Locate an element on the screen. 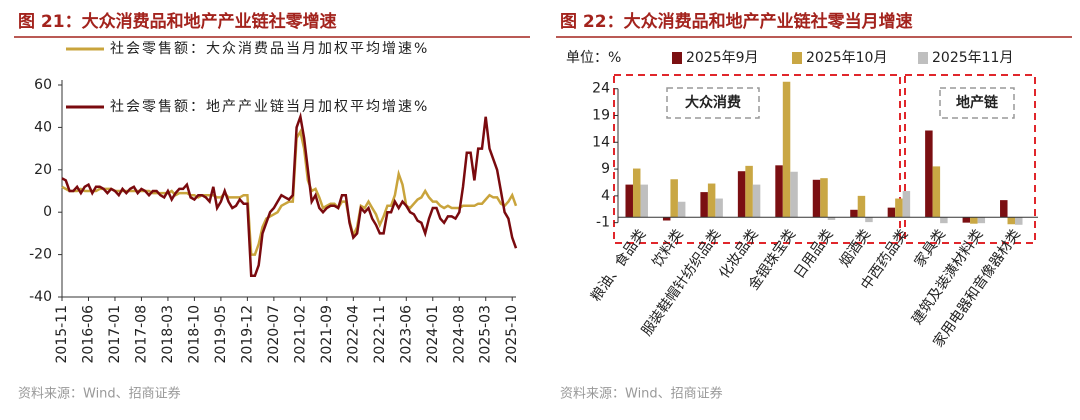 The image size is (1080, 420). x-tick-label: 2017-01 is located at coordinates (115, 334).